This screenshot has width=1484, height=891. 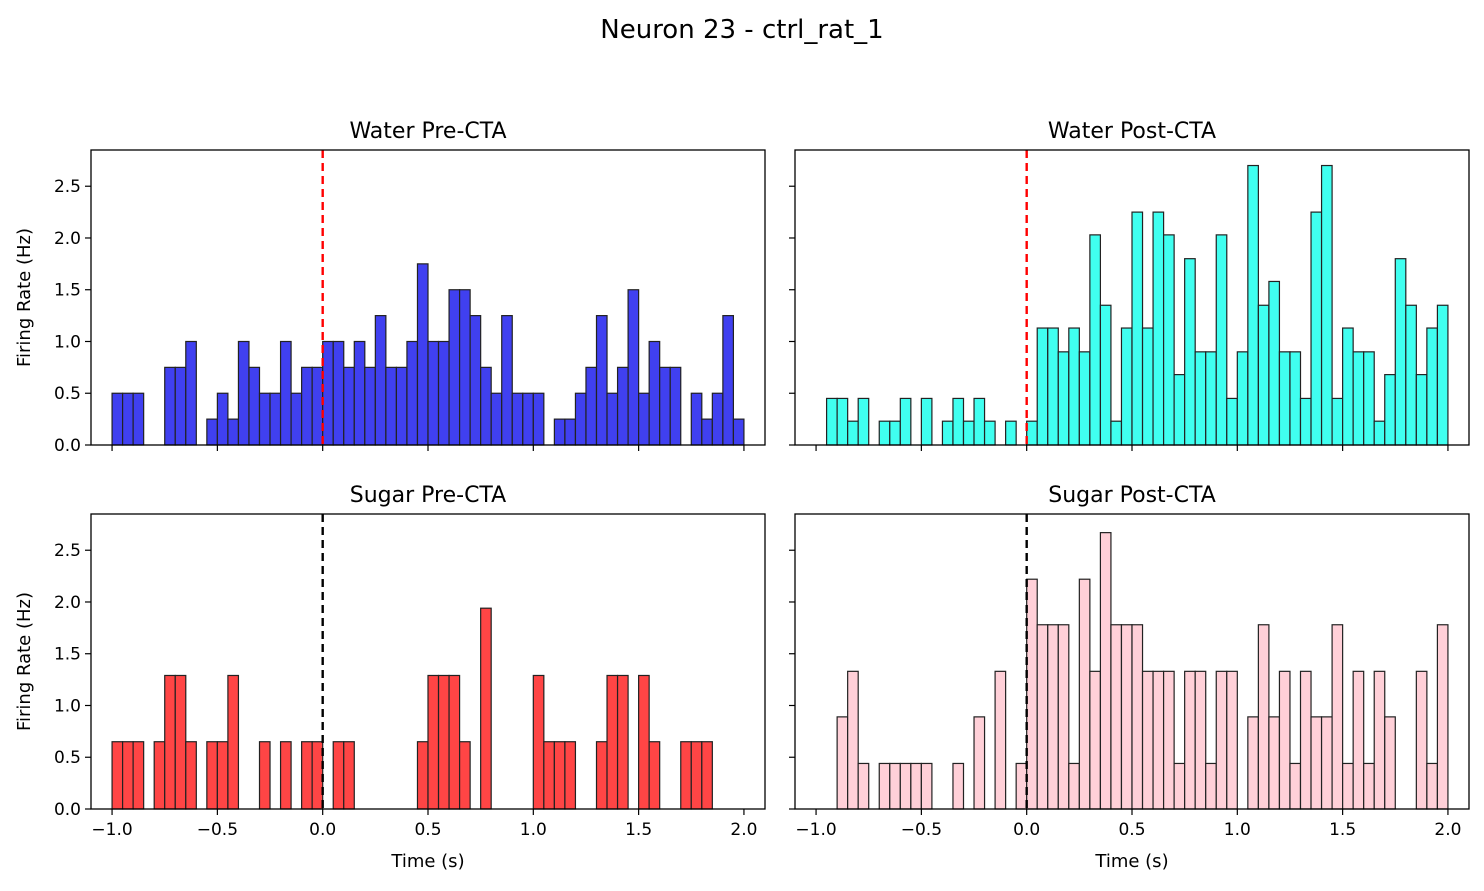 What do you see at coordinates (217, 830) in the screenshot?
I see `x-tick-label: −0.5` at bounding box center [217, 830].